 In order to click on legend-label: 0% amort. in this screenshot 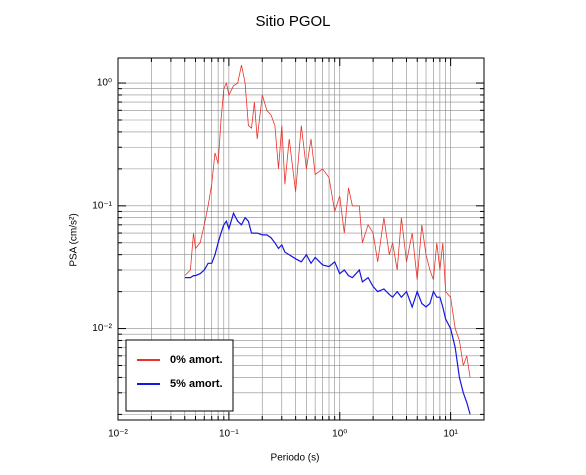, I will do `click(196, 360)`.